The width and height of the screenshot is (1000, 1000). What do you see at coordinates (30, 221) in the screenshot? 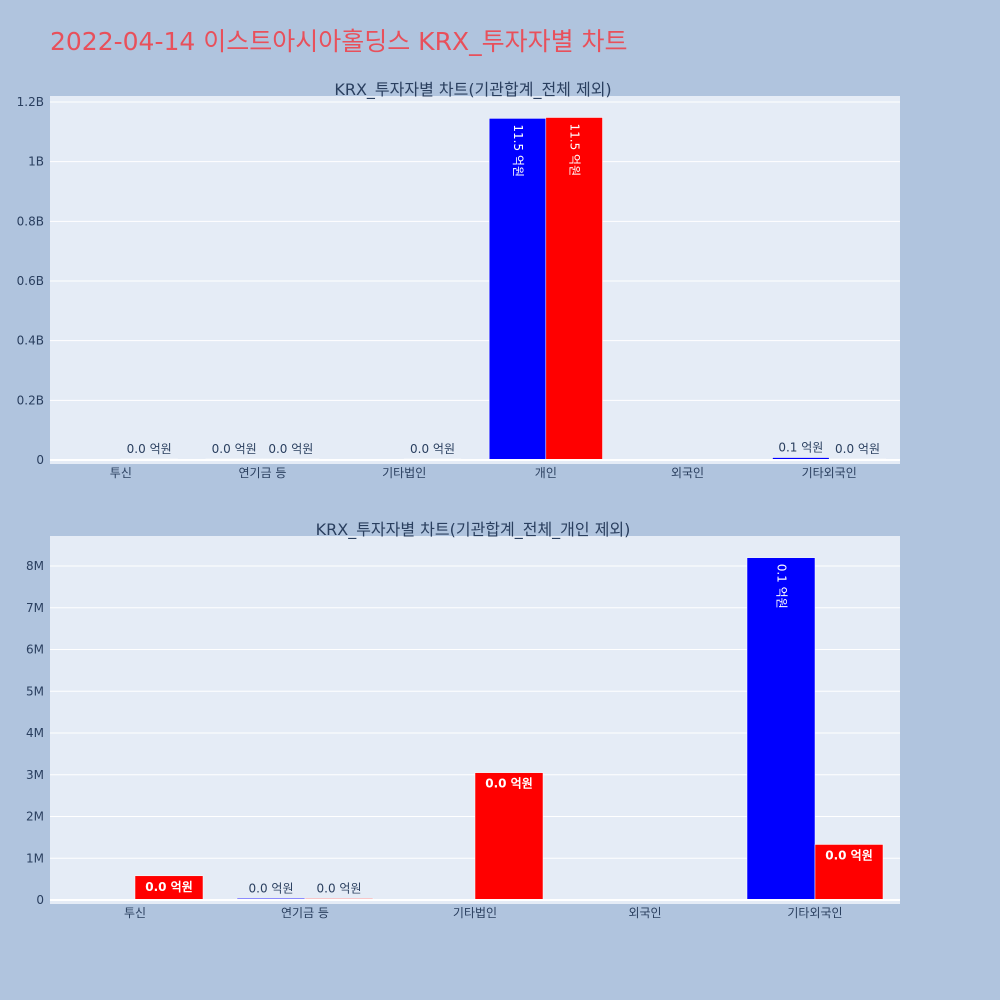
I see `y-tick-label: 0.8B` at bounding box center [30, 221].